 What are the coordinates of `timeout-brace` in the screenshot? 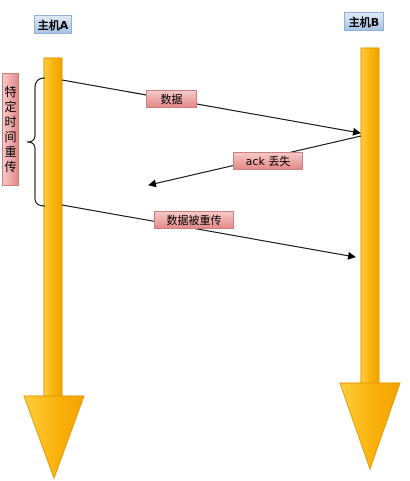 It's located at (36, 142).